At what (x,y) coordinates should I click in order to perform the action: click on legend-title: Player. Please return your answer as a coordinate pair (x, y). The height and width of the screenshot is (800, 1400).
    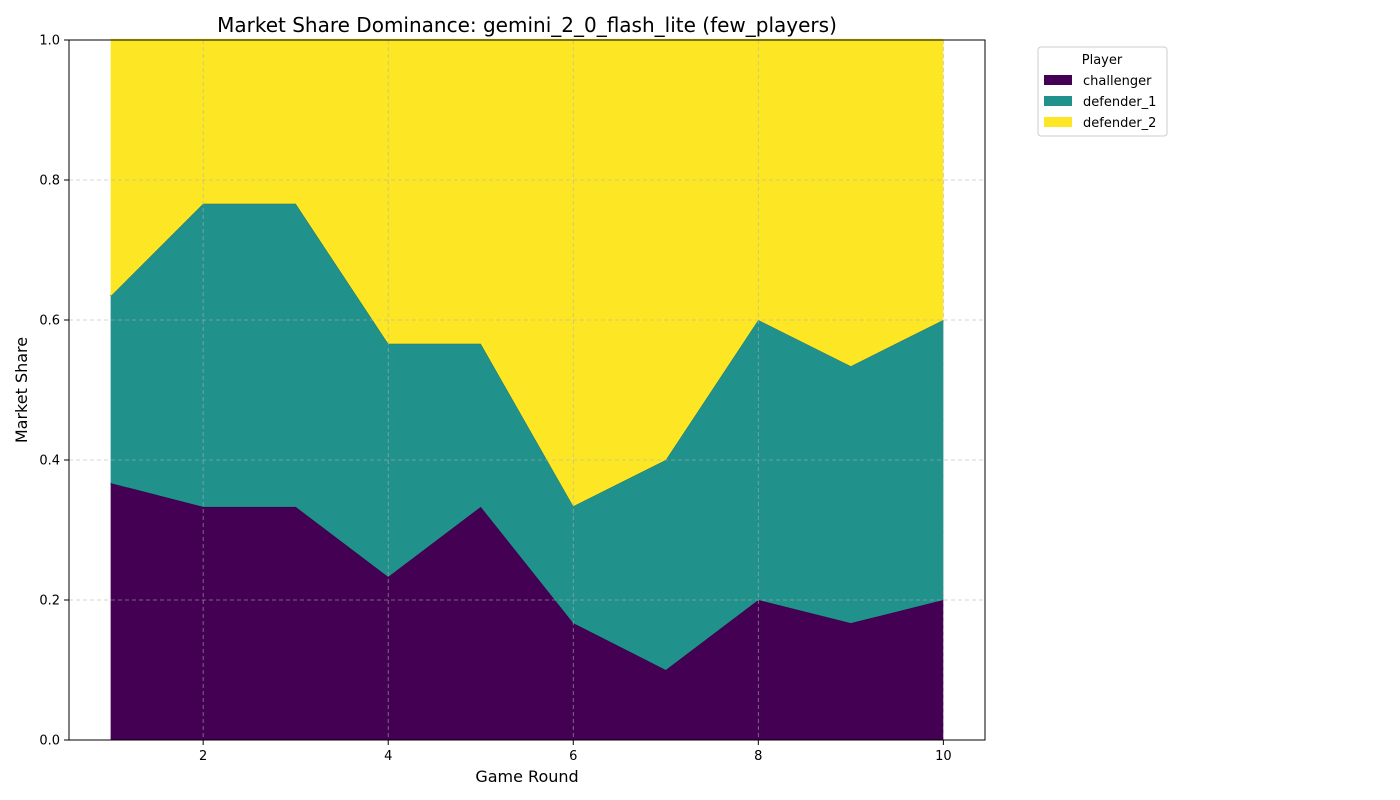
    Looking at the image, I should click on (1102, 60).